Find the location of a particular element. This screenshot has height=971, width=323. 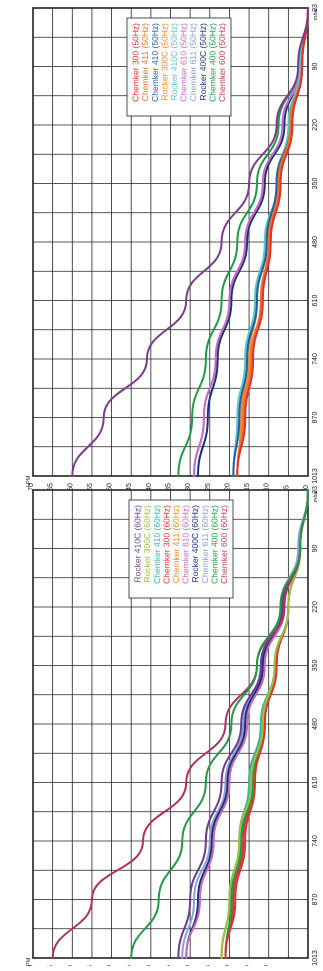

y-tick-label: 10 is located at coordinates (267, 487).